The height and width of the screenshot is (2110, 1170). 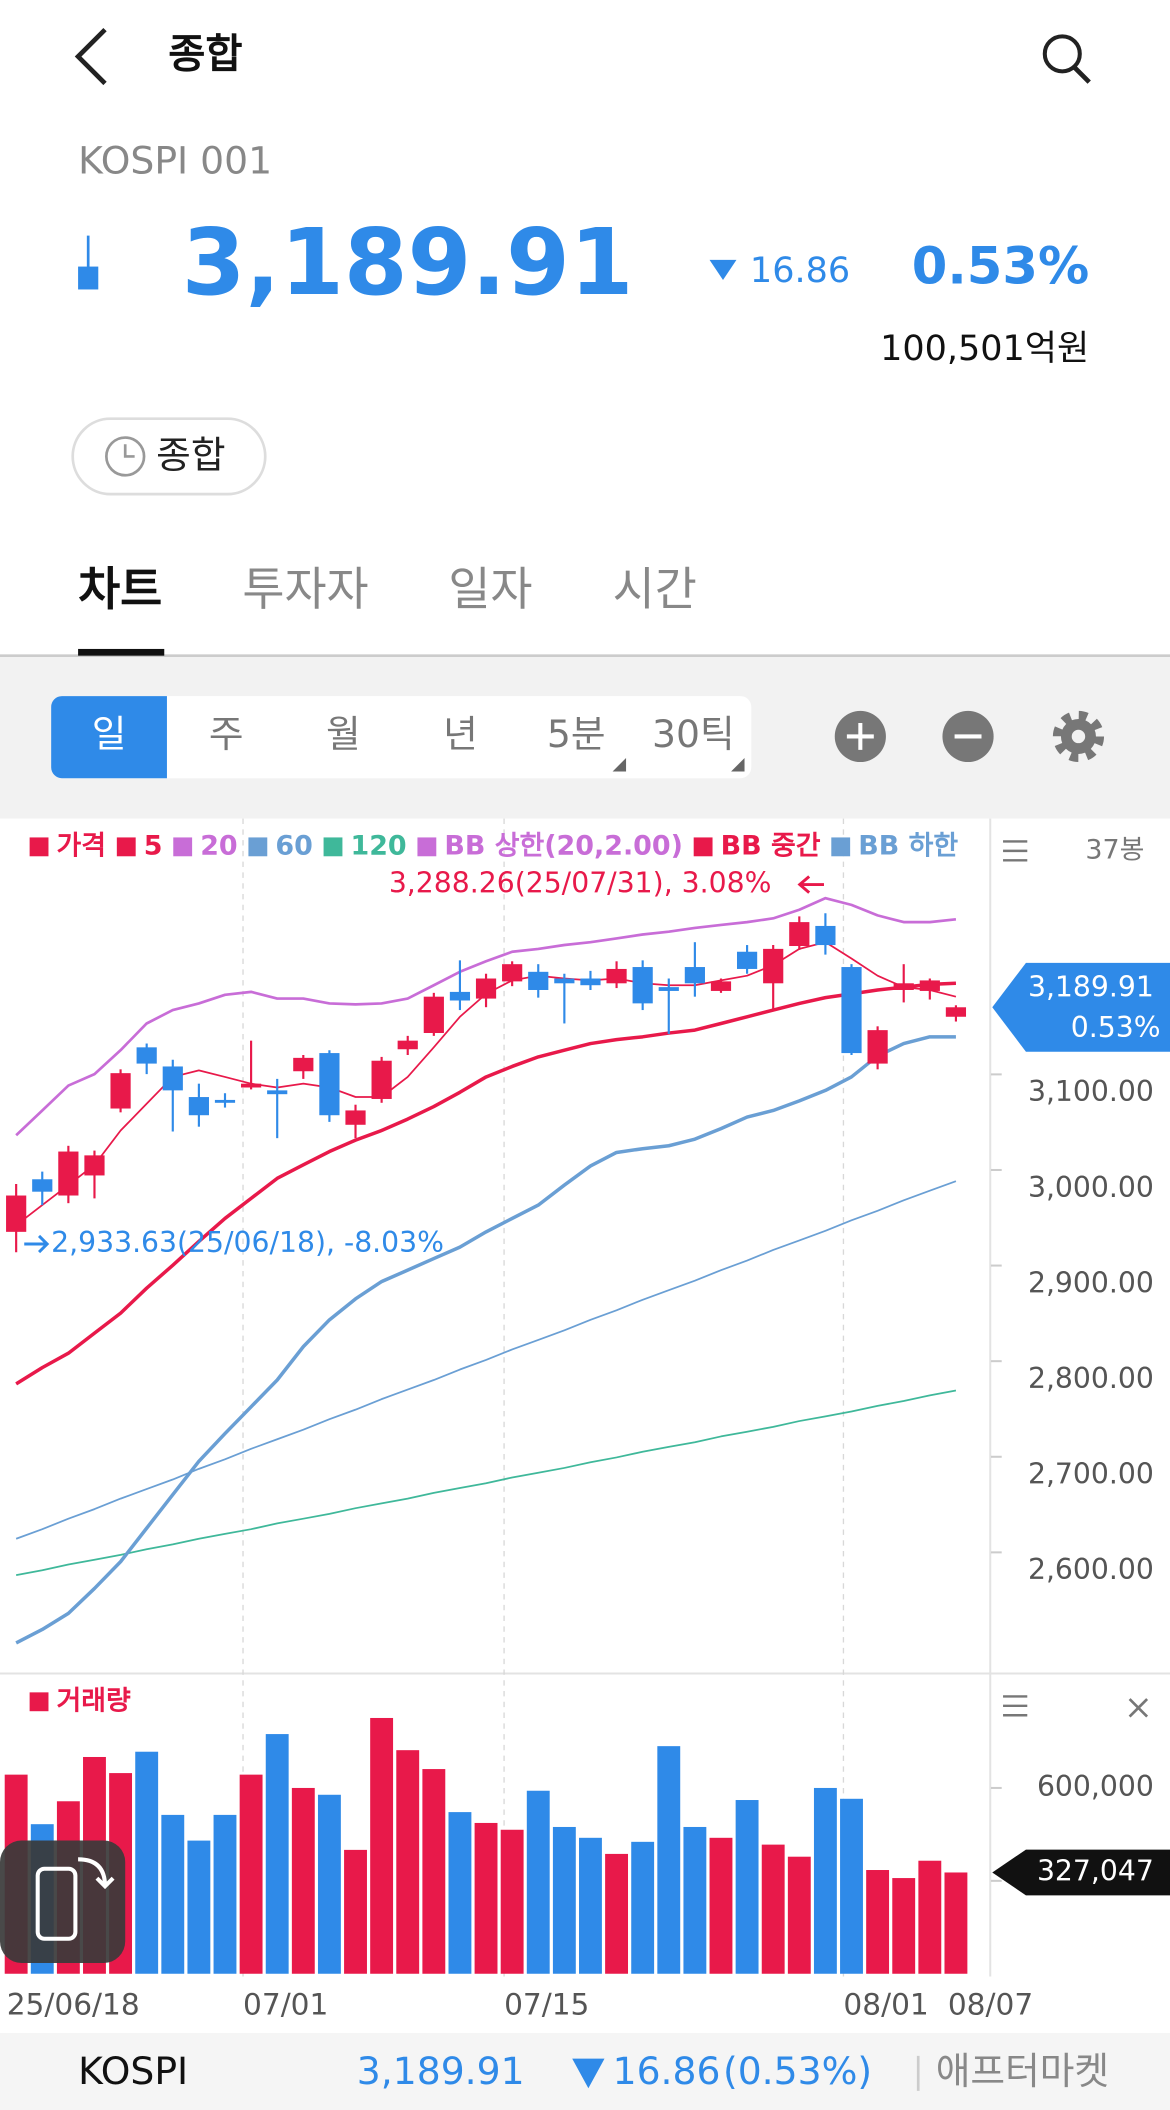 I want to click on close-panel-button, so click(x=1138, y=1708).